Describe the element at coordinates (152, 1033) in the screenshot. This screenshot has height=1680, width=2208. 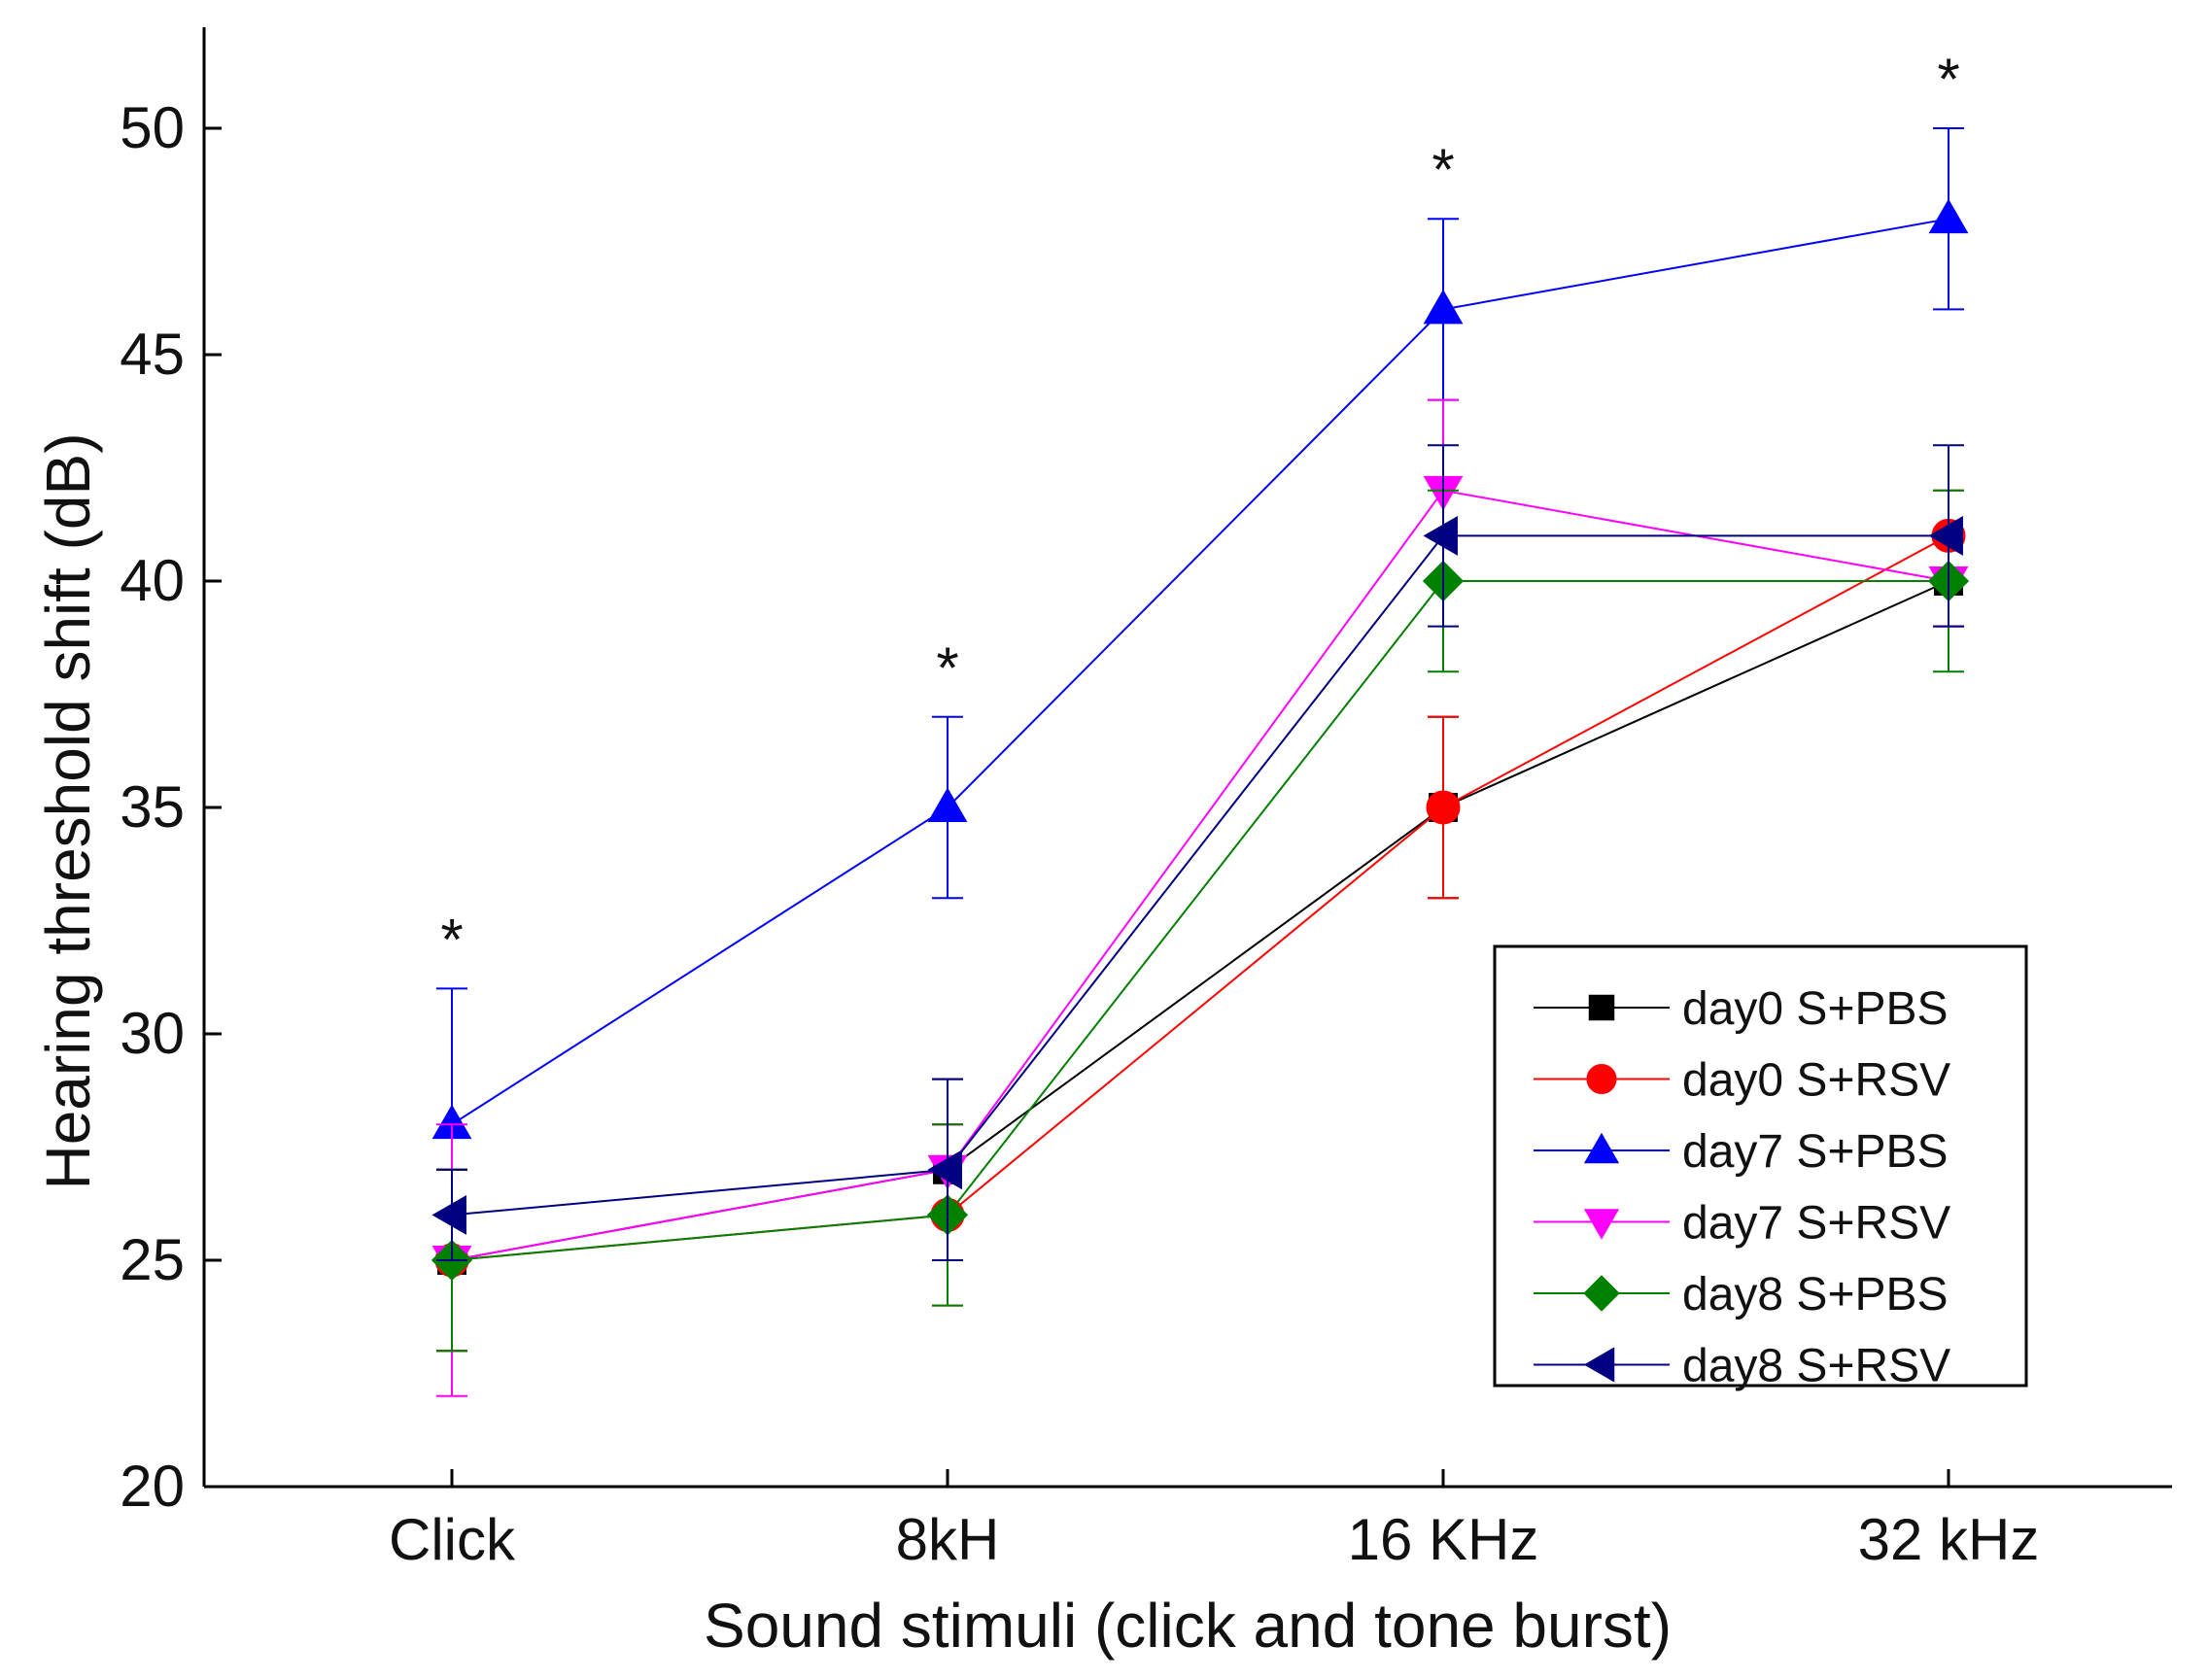
I see `y-tick-label: 30` at that location.